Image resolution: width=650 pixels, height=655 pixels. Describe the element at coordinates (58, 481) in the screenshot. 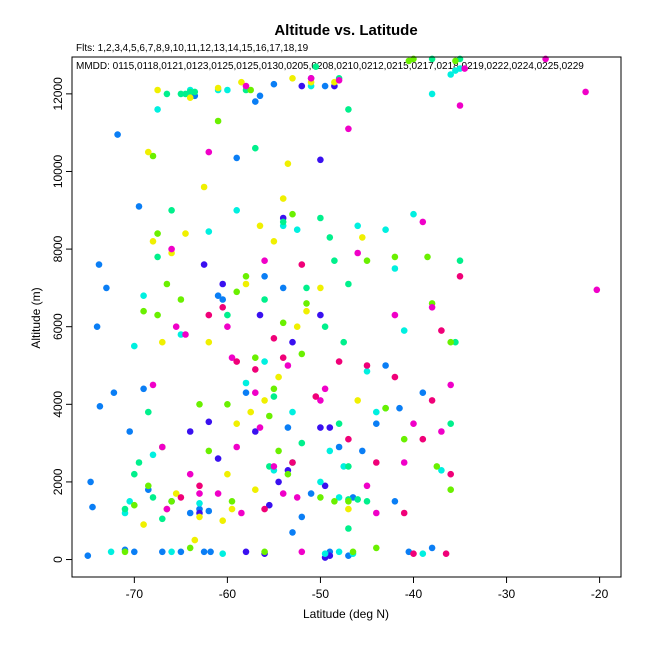

I see `y-tick-label: 2000` at that location.